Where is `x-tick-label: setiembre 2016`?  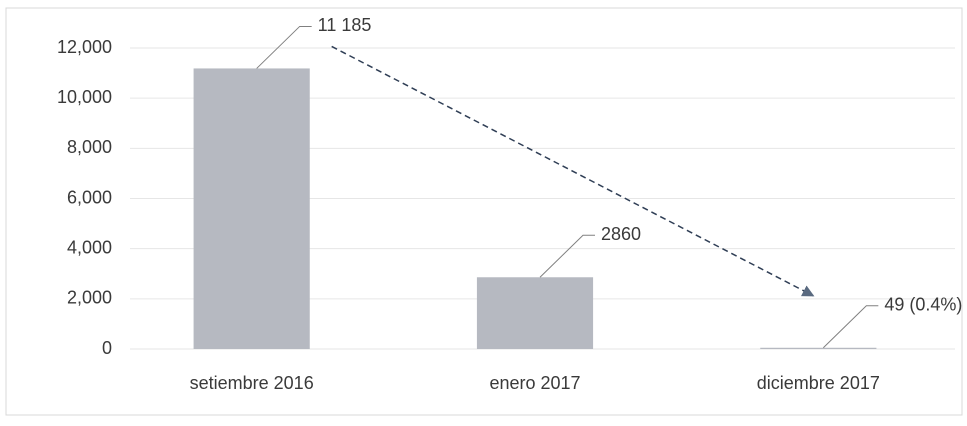 x-tick-label: setiembre 2016 is located at coordinates (252, 383).